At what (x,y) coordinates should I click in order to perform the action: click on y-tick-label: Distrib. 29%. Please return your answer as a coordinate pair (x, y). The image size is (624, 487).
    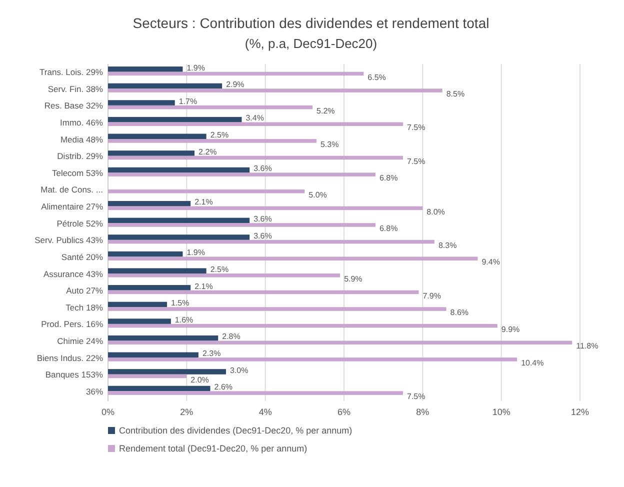
    Looking at the image, I should click on (80, 156).